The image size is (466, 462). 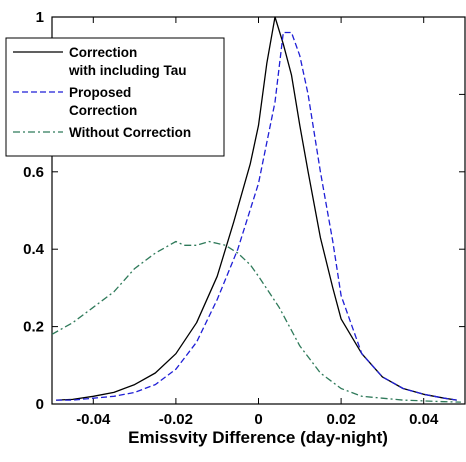 I want to click on x-tick-label: -0.04, so click(x=93, y=419).